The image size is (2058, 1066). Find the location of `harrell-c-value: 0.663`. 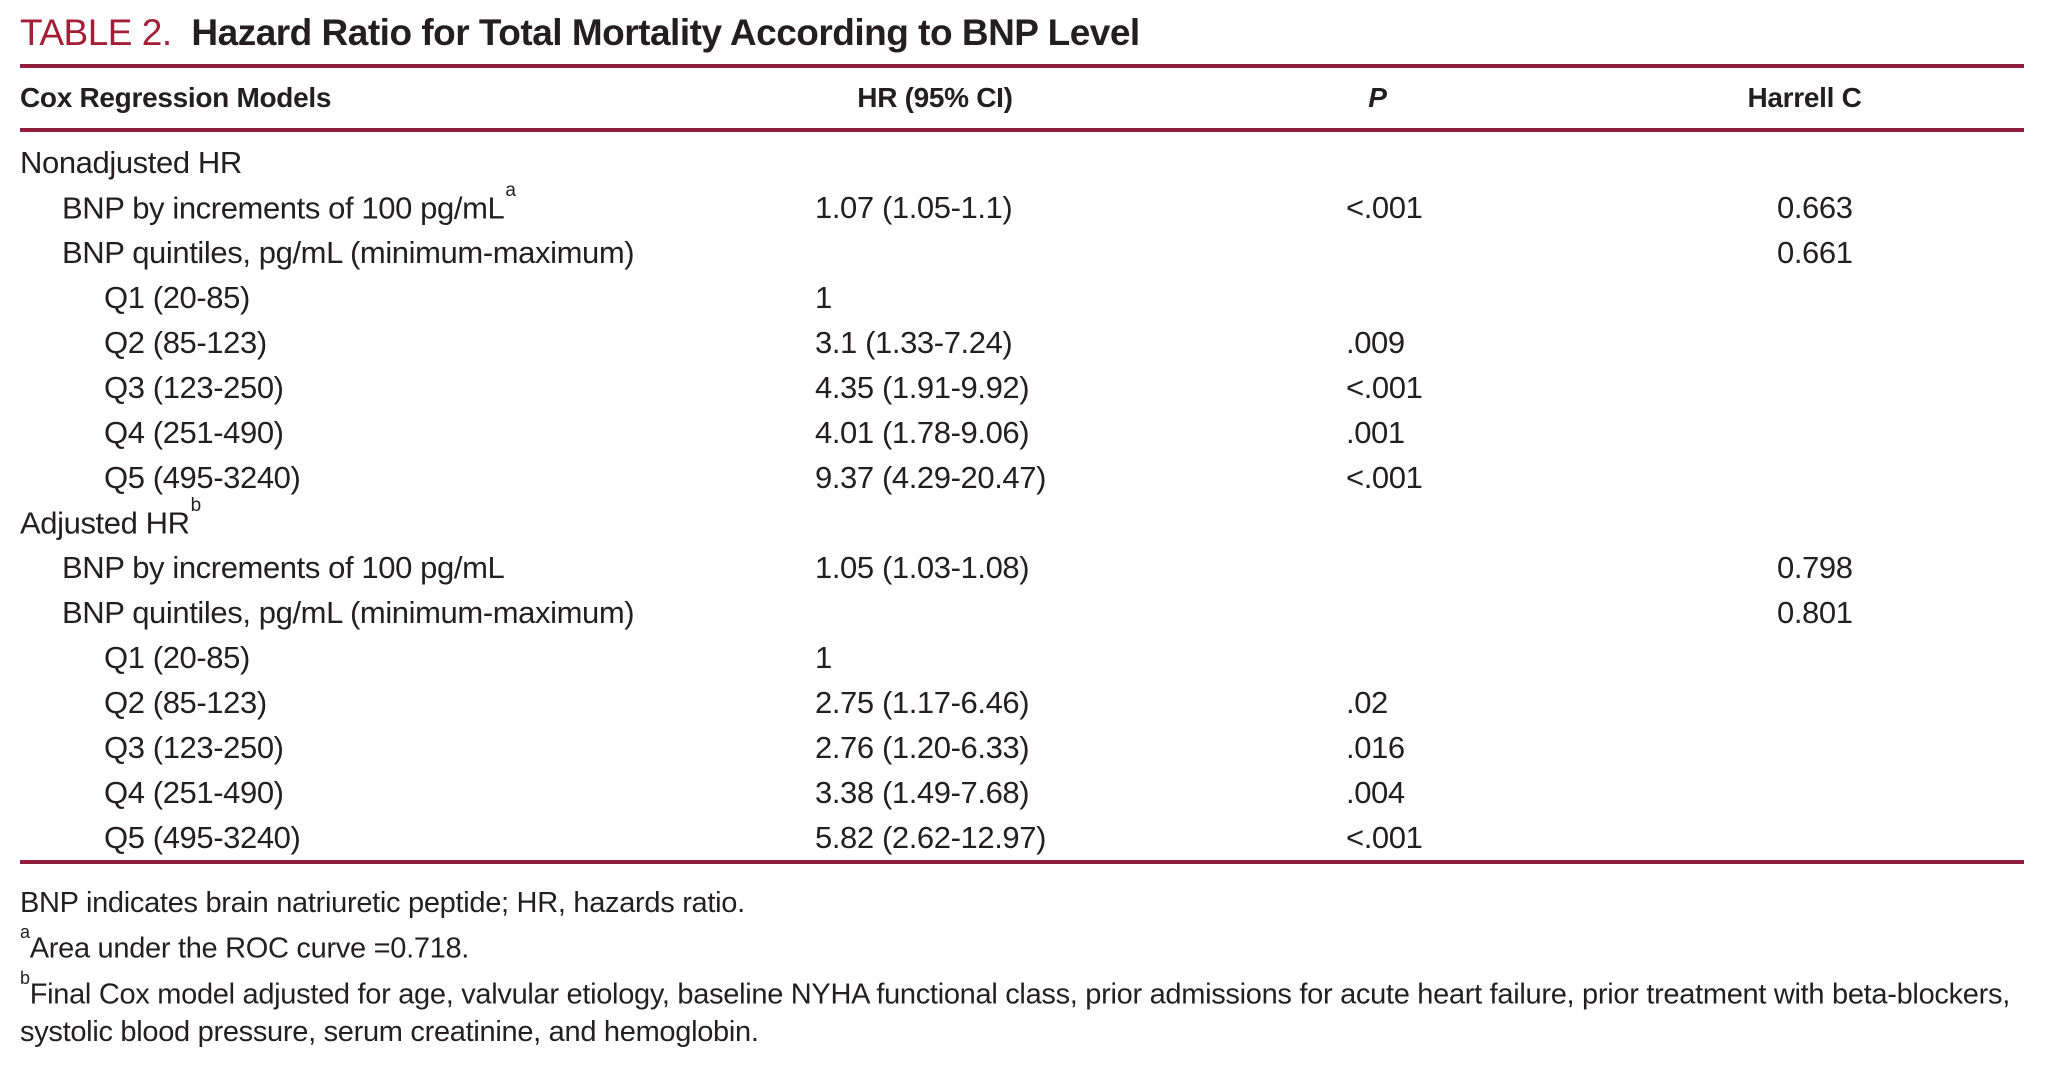

harrell-c-value: 0.663 is located at coordinates (1815, 207).